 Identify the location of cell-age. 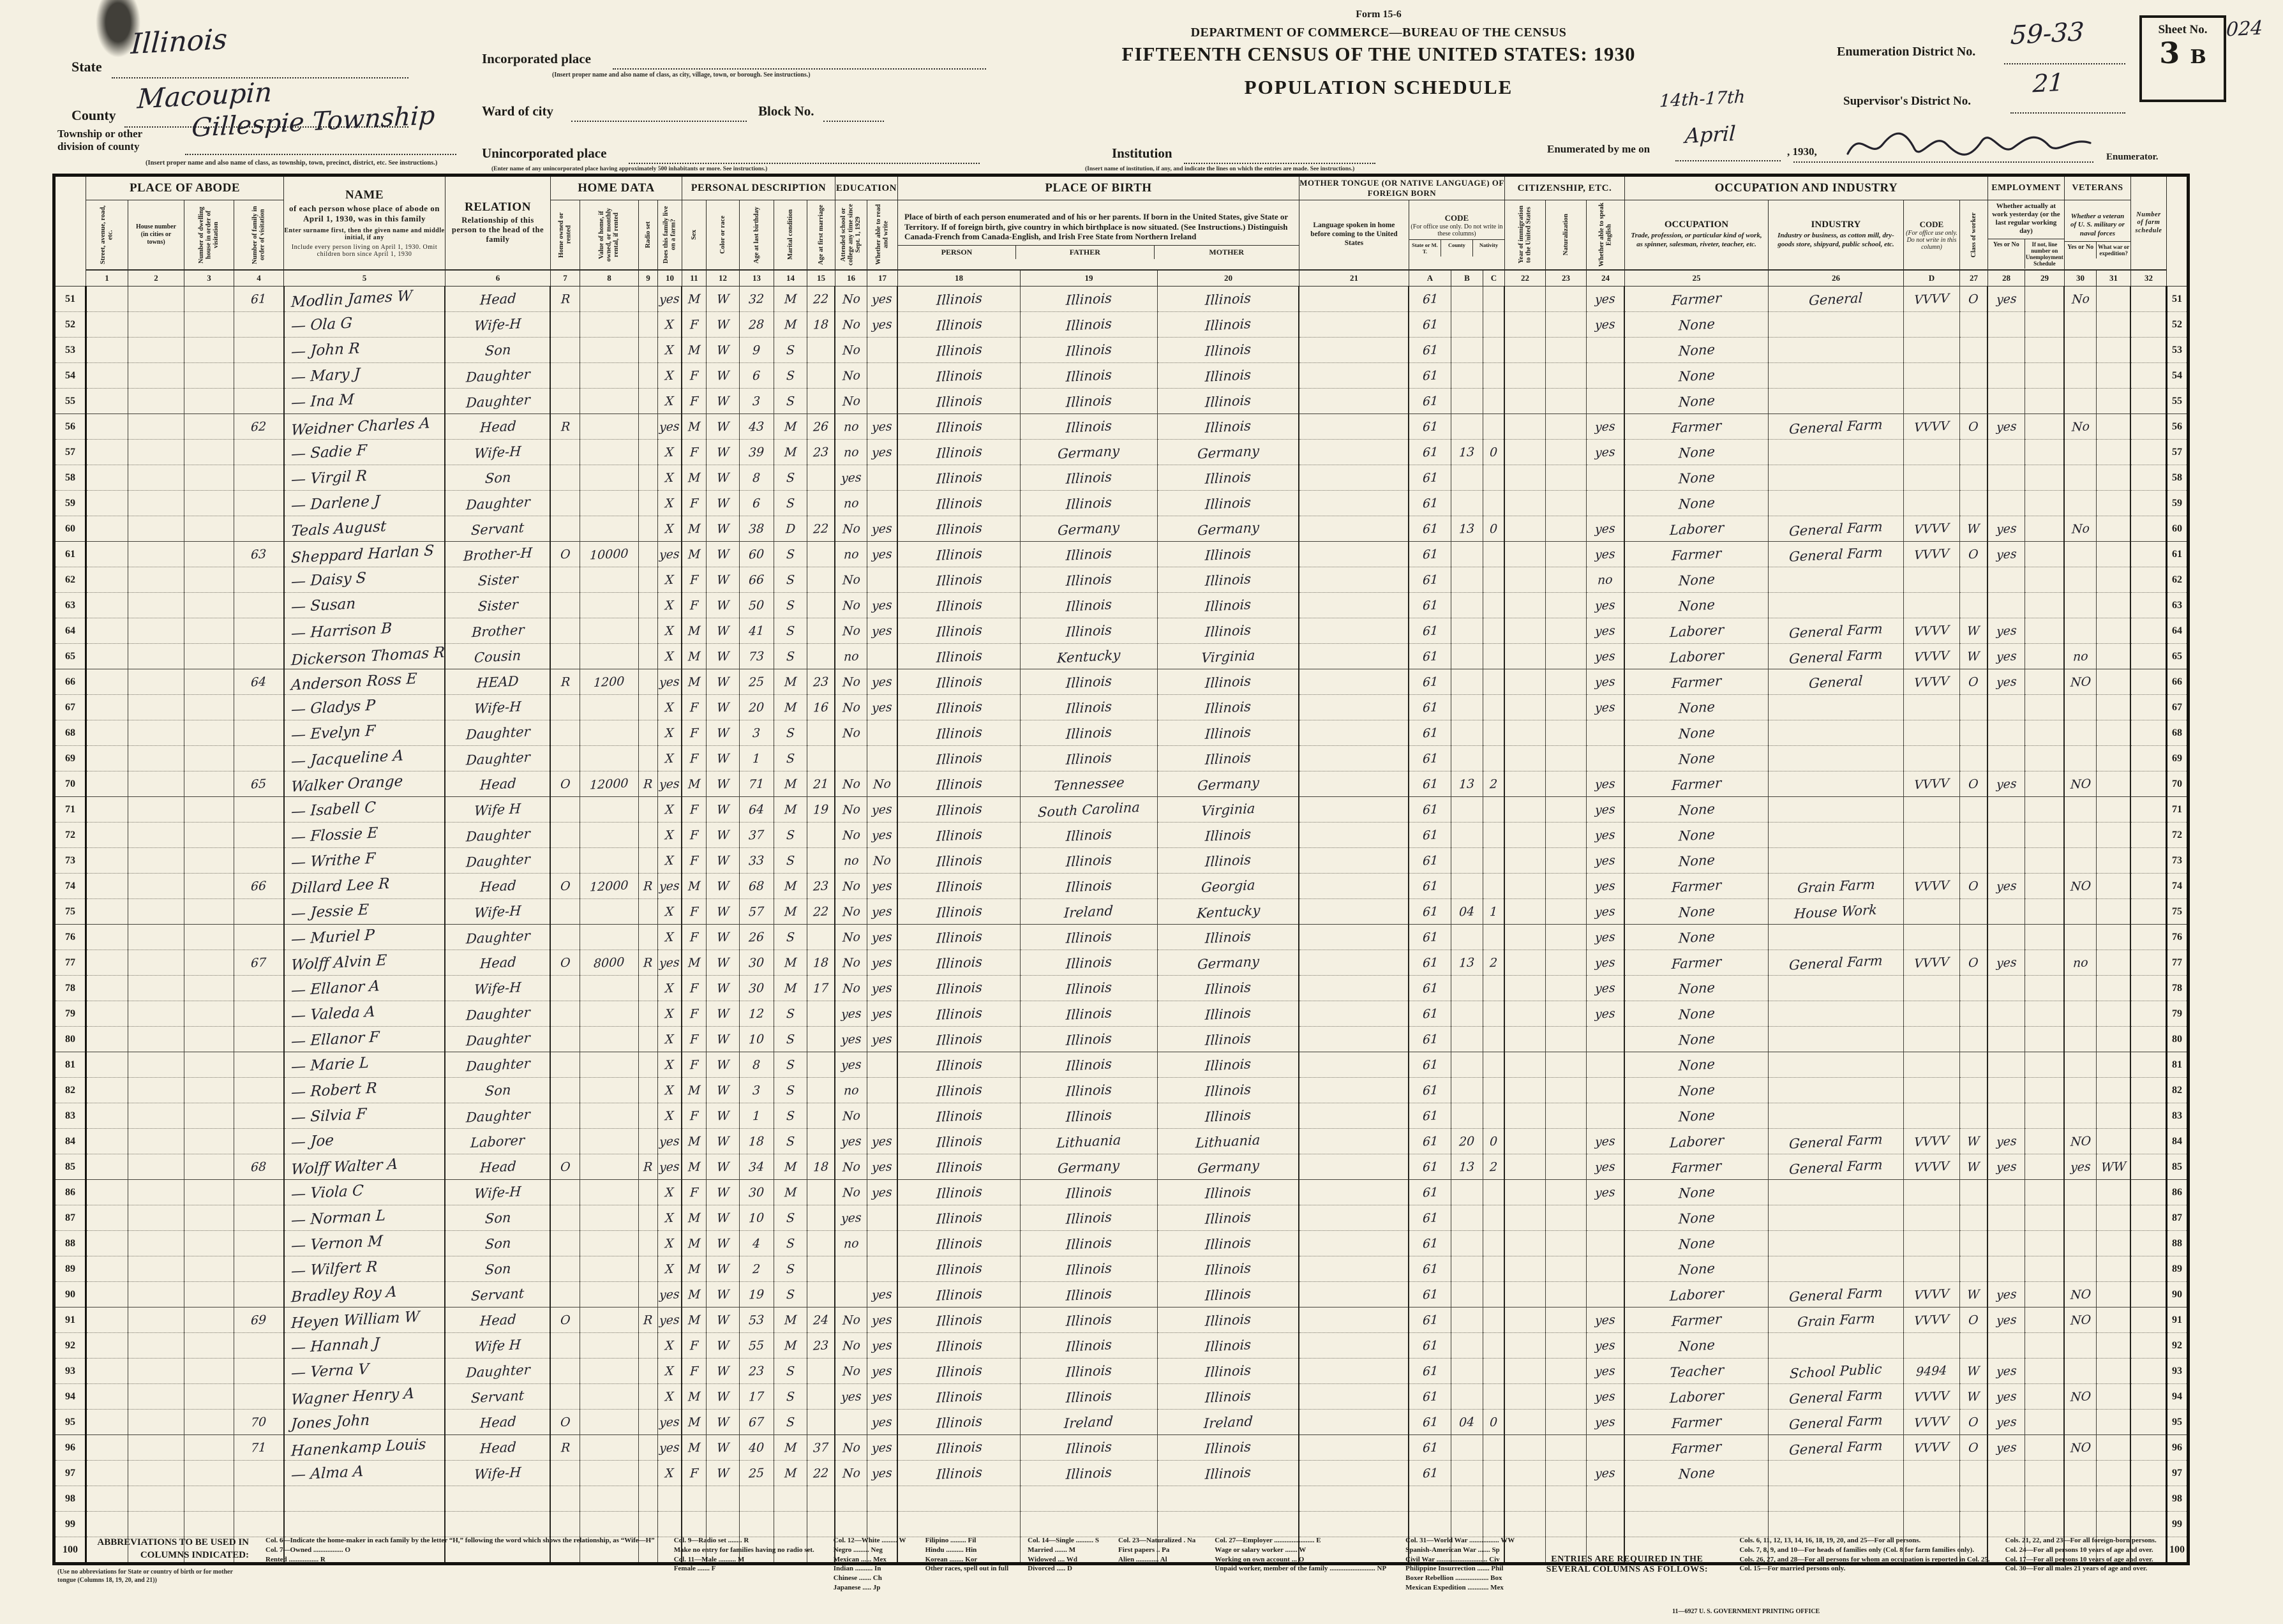
(756, 1499).